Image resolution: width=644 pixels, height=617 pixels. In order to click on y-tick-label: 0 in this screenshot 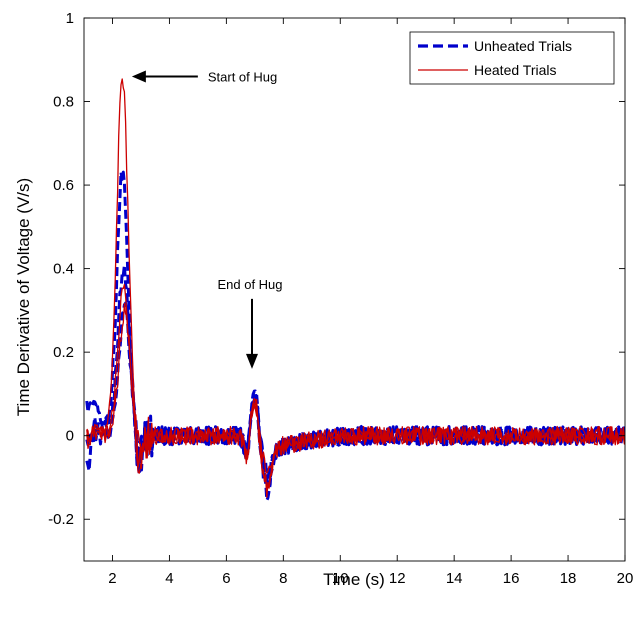, I will do `click(70, 436)`.